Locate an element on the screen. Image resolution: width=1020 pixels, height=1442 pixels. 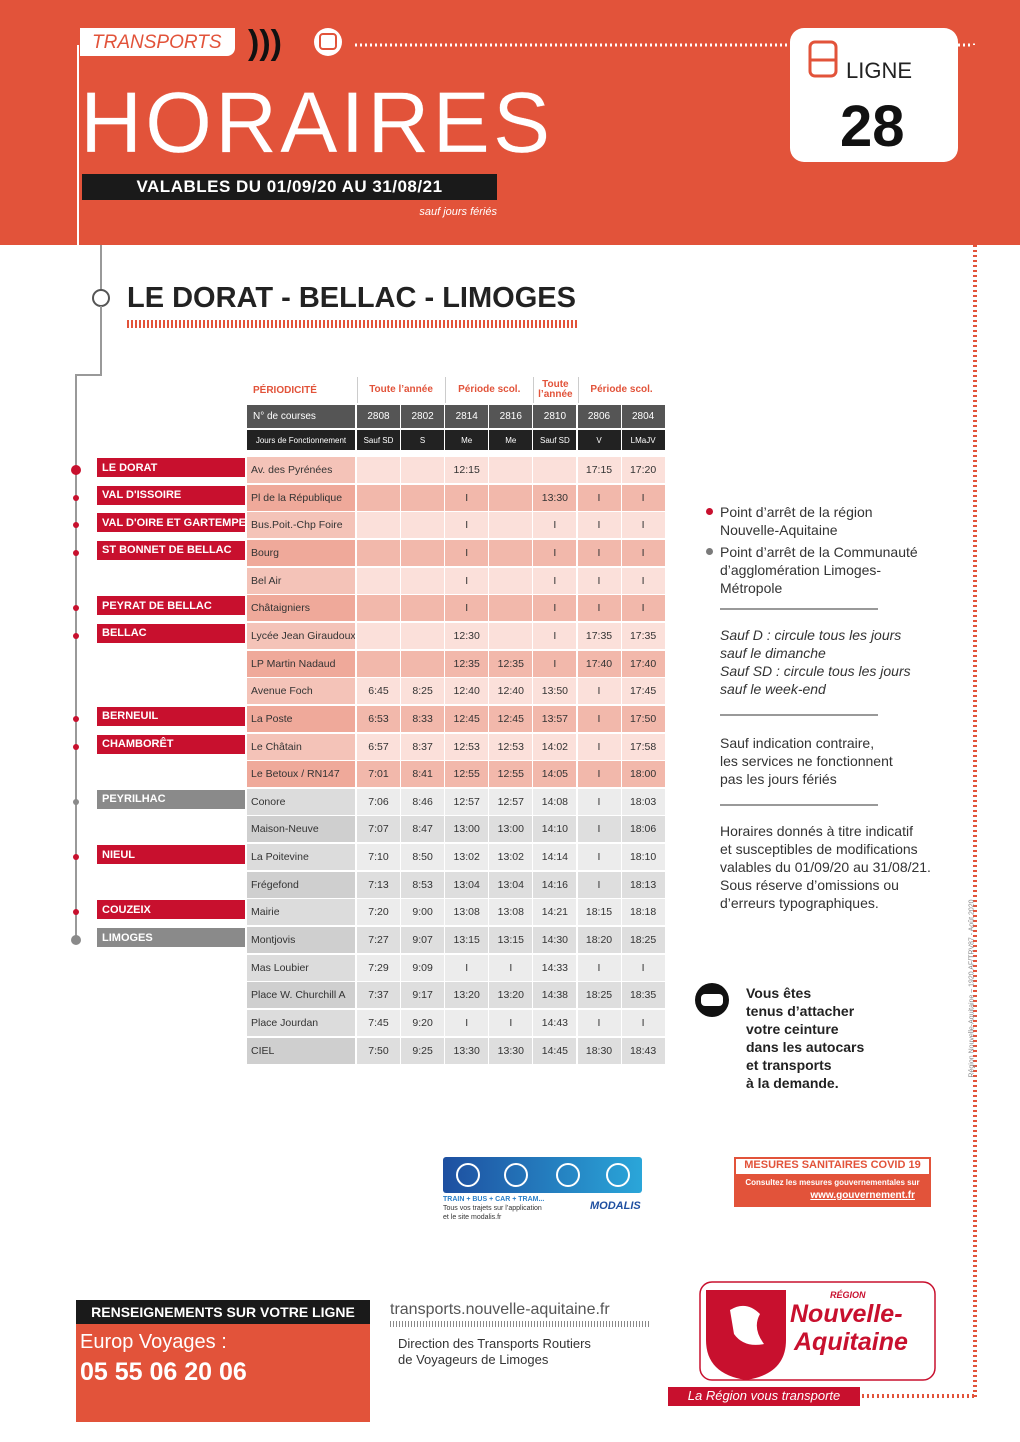
stop: Place W. Churchill A is located at coordinates (301, 995).